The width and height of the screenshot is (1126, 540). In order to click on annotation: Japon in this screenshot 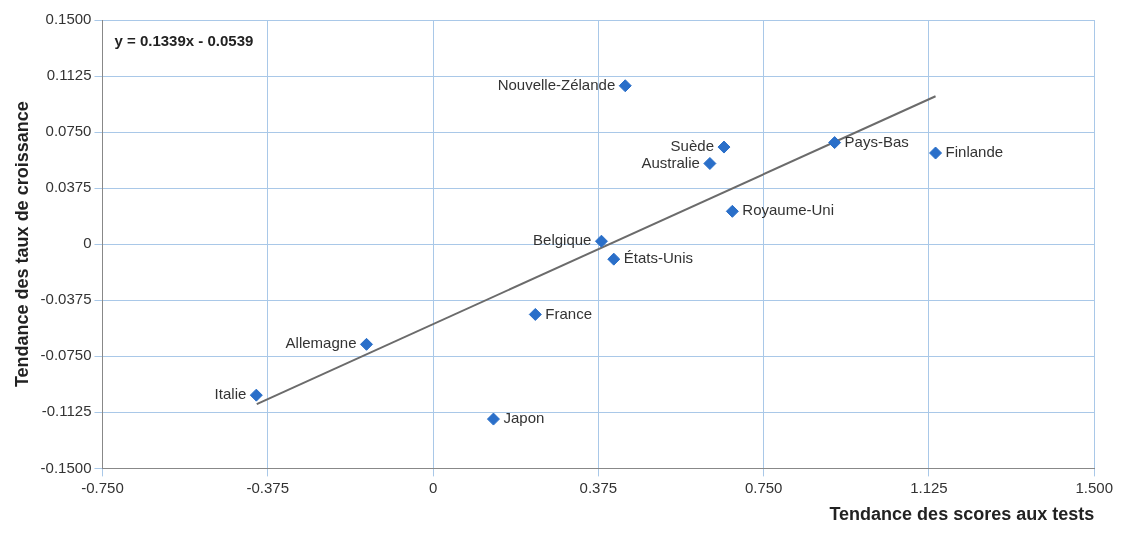, I will do `click(524, 418)`.